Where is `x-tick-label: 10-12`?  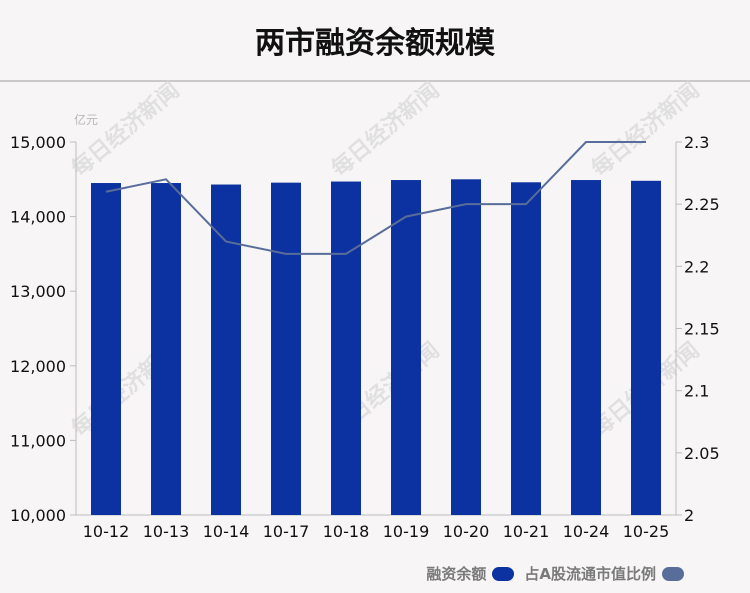
x-tick-label: 10-12 is located at coordinates (106, 531).